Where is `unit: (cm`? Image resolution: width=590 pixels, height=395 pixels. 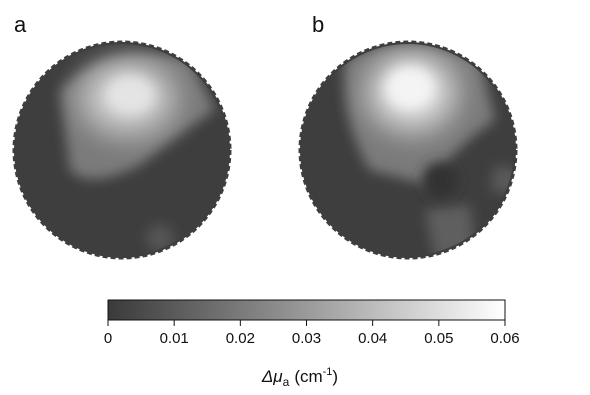 unit: (cm is located at coordinates (308, 376).